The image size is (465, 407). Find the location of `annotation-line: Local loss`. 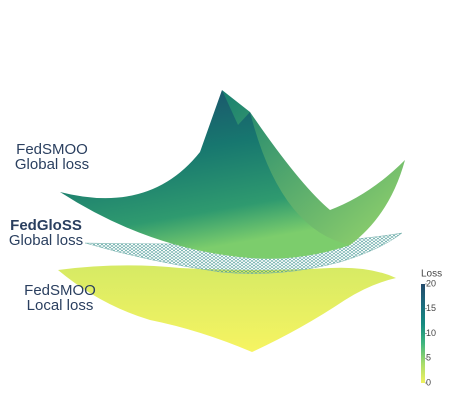

annotation-line: Local loss is located at coordinates (60, 305).